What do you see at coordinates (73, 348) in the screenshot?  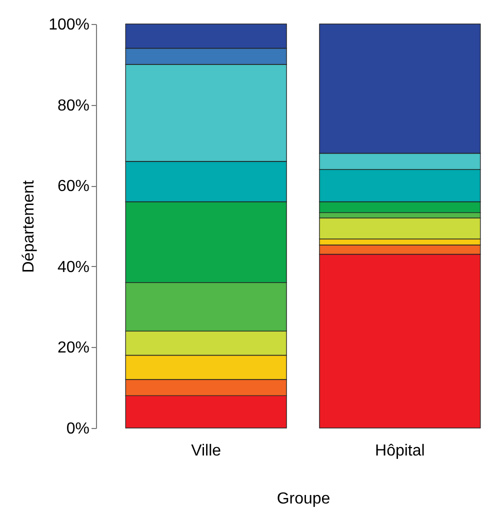 I see `y-tick-label: 20%` at bounding box center [73, 348].